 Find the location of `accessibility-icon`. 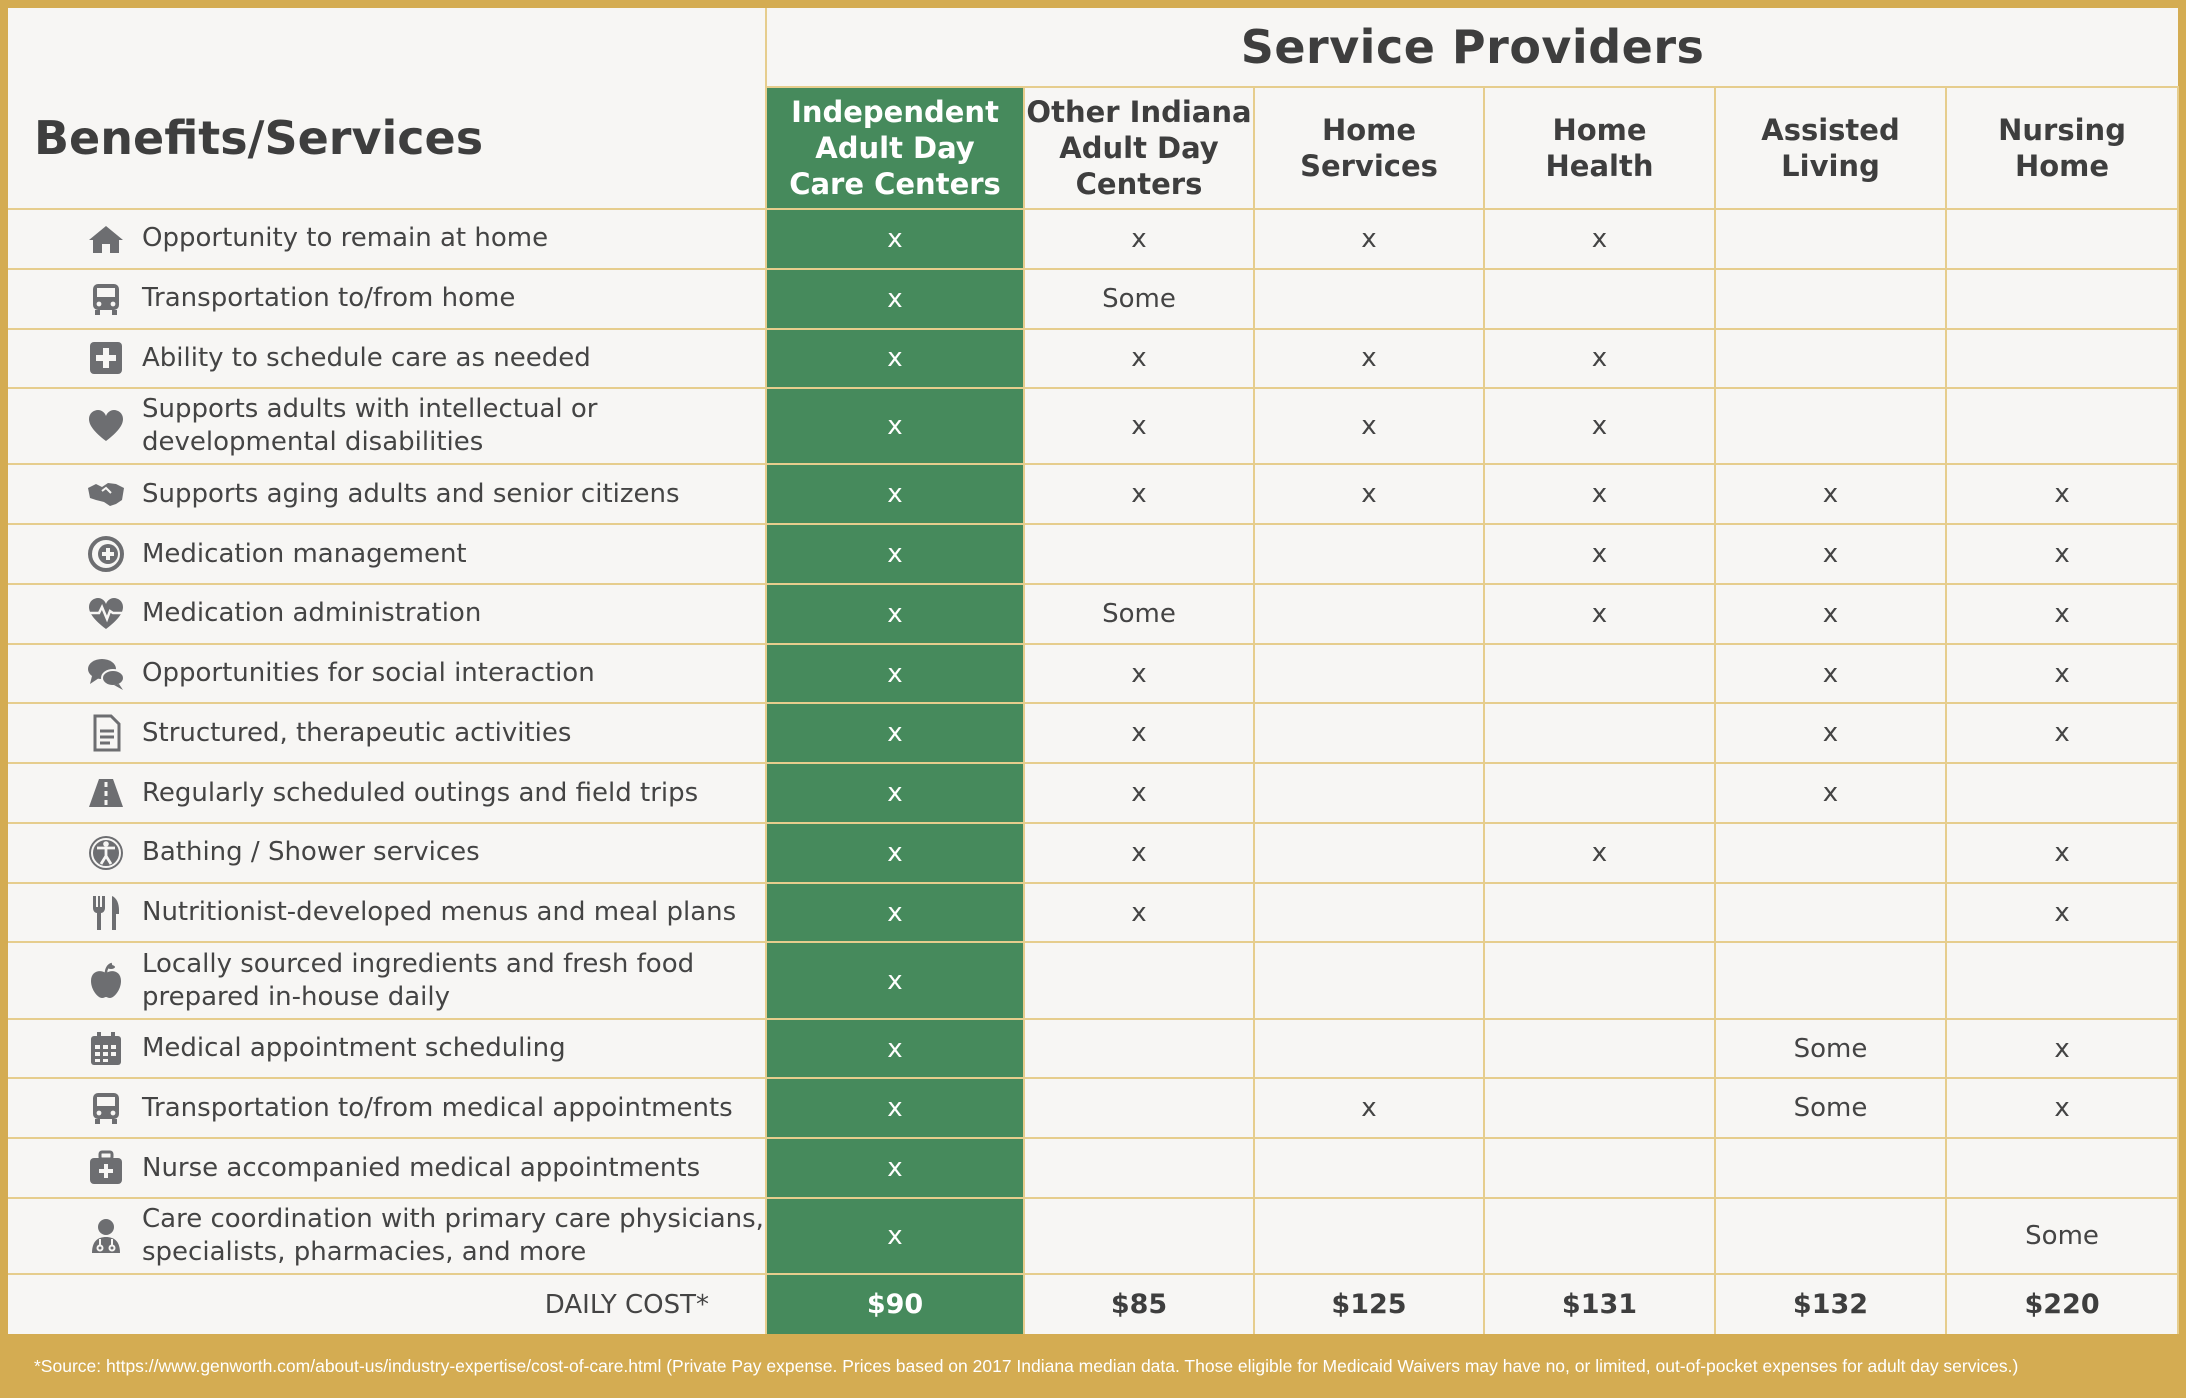

accessibility-icon is located at coordinates (106, 853).